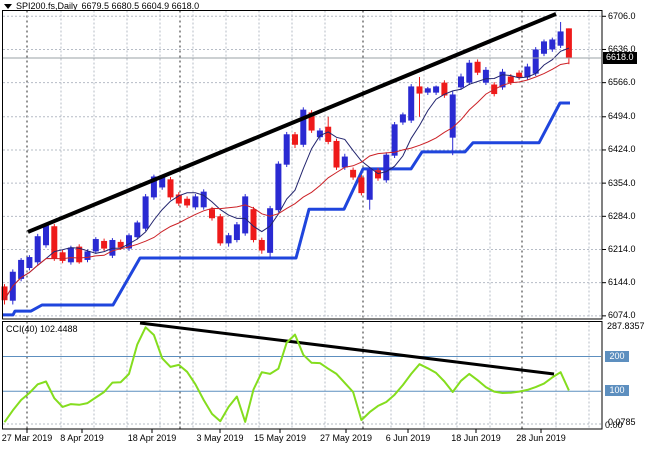 The height and width of the screenshot is (450, 660). I want to click on cci-indicator-label: CCI(40) 102.4488, so click(42, 329).